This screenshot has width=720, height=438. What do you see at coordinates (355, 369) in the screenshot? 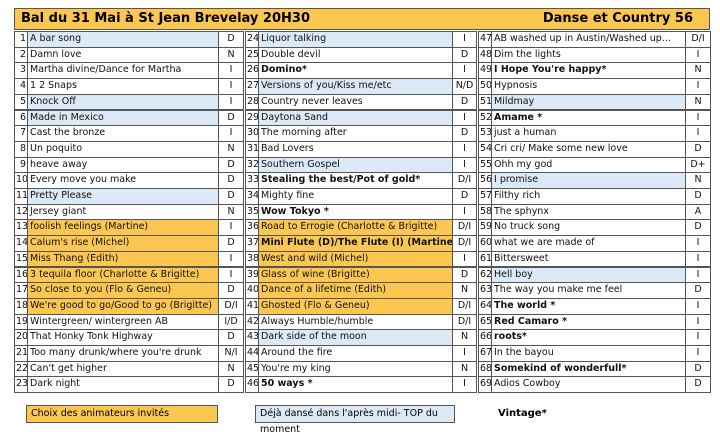
I see `song-title: You're my king` at bounding box center [355, 369].